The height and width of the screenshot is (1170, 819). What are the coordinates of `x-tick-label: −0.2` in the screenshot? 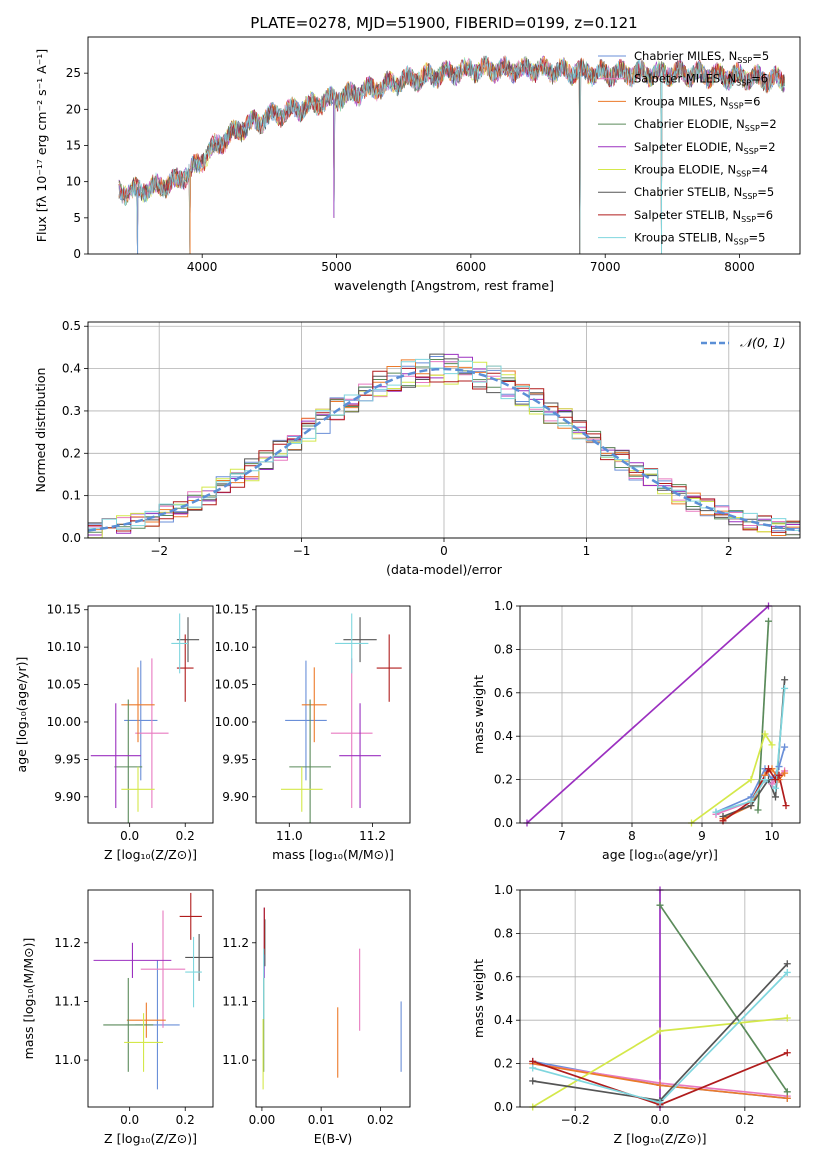 It's located at (575, 1120).